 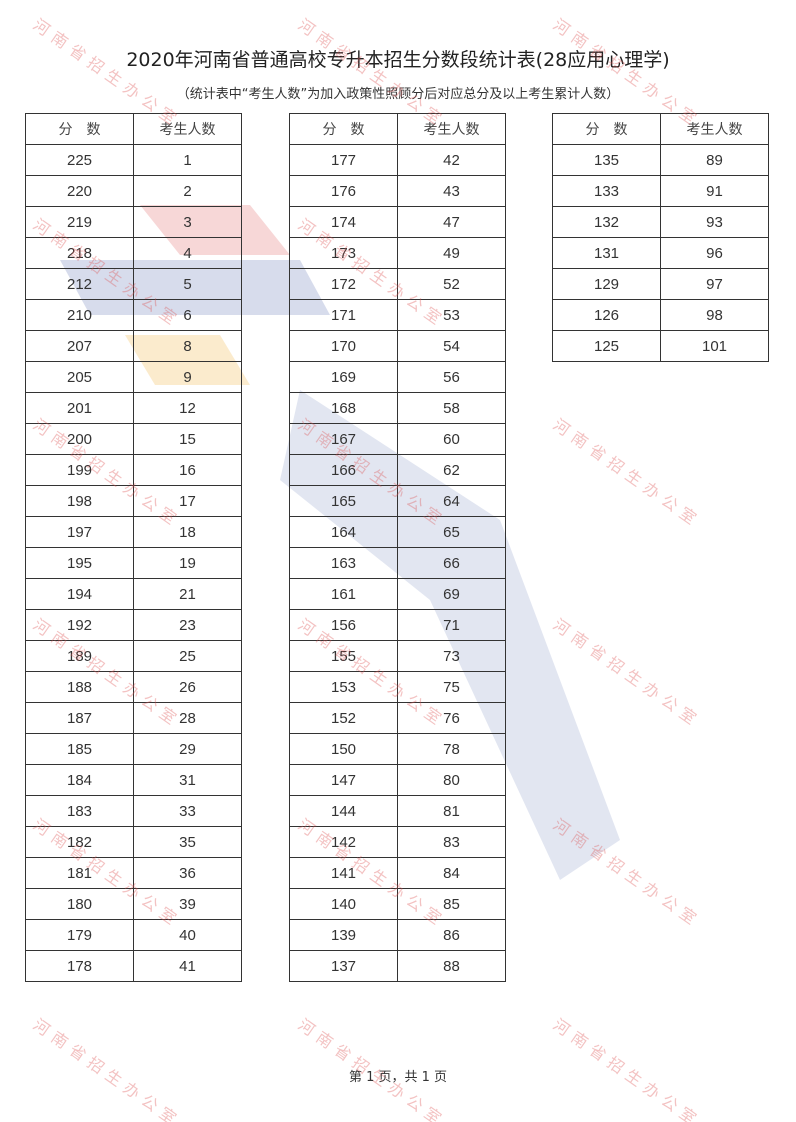 What do you see at coordinates (714, 160) in the screenshot?
I see `count-cell: 89` at bounding box center [714, 160].